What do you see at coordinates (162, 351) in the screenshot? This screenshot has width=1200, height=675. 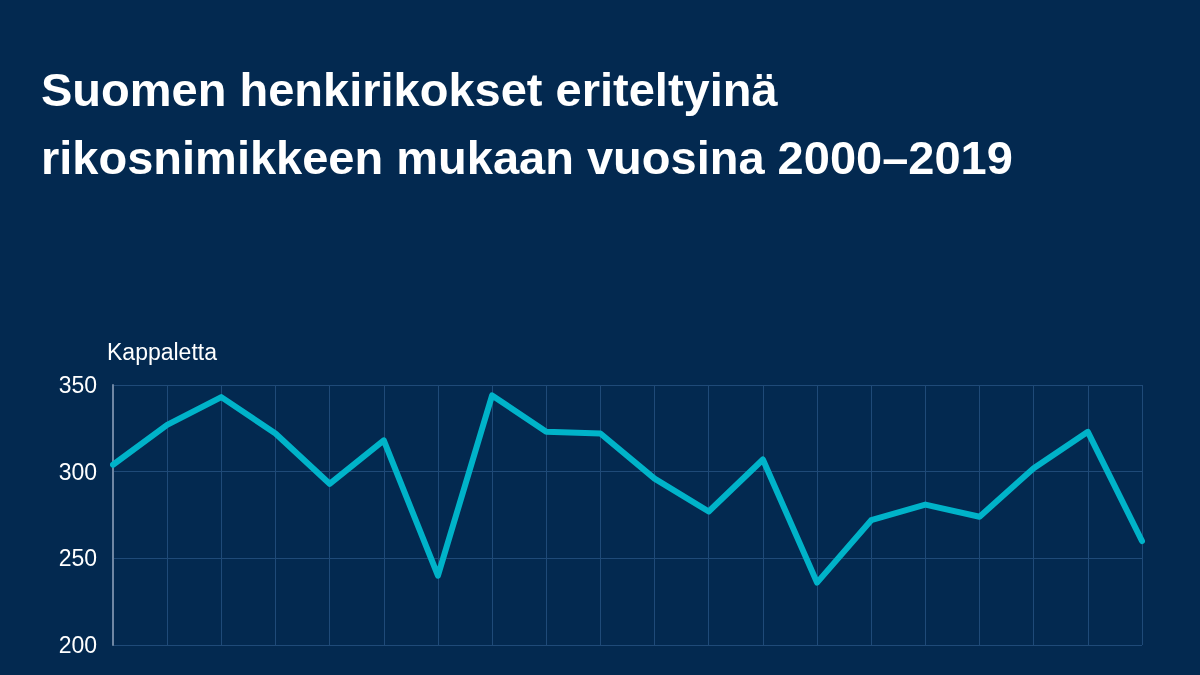 I see `y-axis-title: Kappaletta` at bounding box center [162, 351].